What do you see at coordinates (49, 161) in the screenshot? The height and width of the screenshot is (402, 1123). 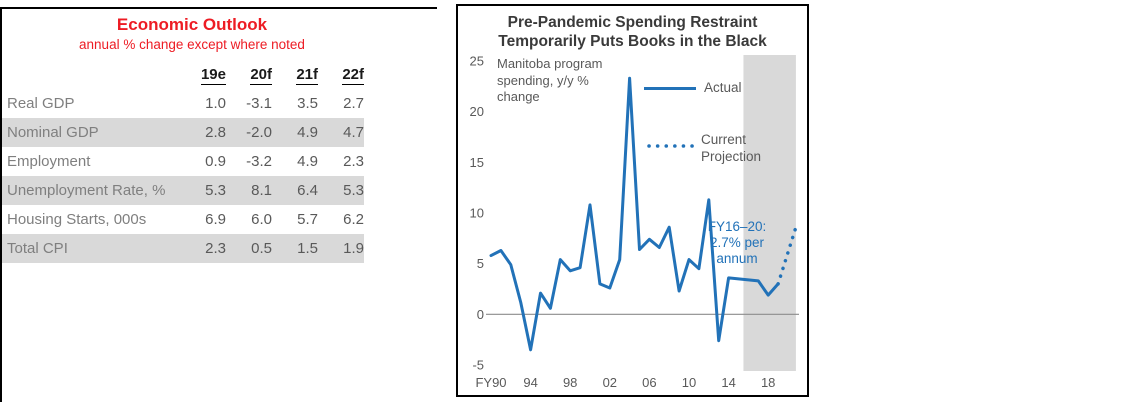 I see `row-label: Employment` at bounding box center [49, 161].